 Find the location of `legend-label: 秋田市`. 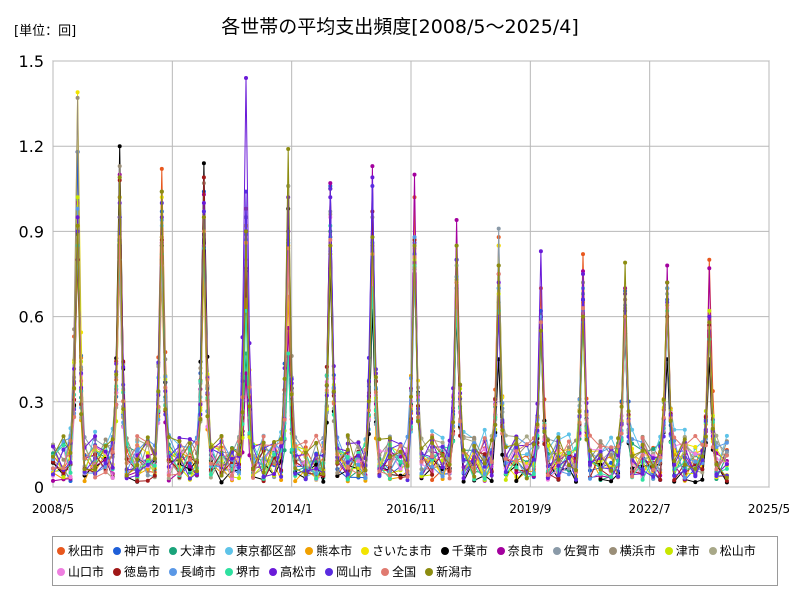

legend-label: 秋田市 is located at coordinates (86, 551).